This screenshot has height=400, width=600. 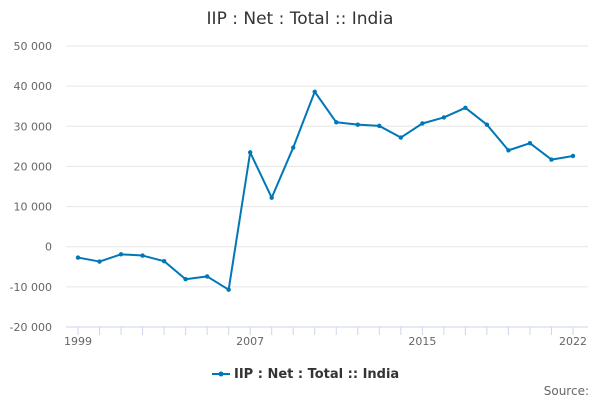 I want to click on y-tick-label: 20 000, so click(x=33, y=166).